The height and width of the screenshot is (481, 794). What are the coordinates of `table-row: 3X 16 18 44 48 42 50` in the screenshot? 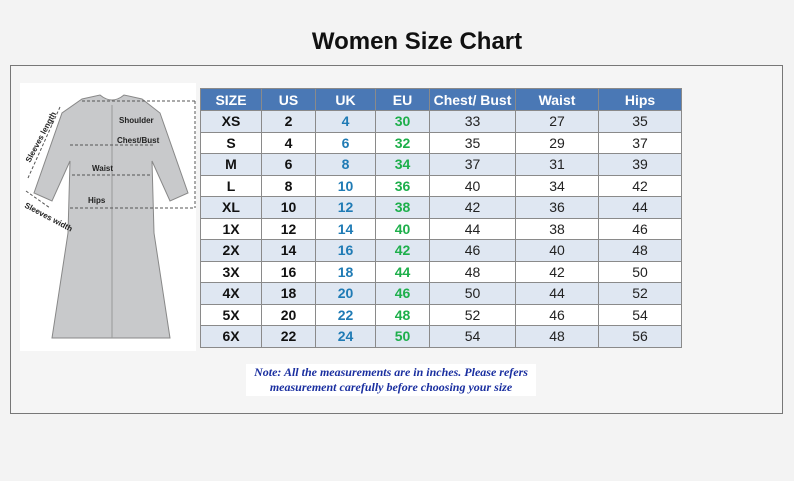 It's located at (441, 271).